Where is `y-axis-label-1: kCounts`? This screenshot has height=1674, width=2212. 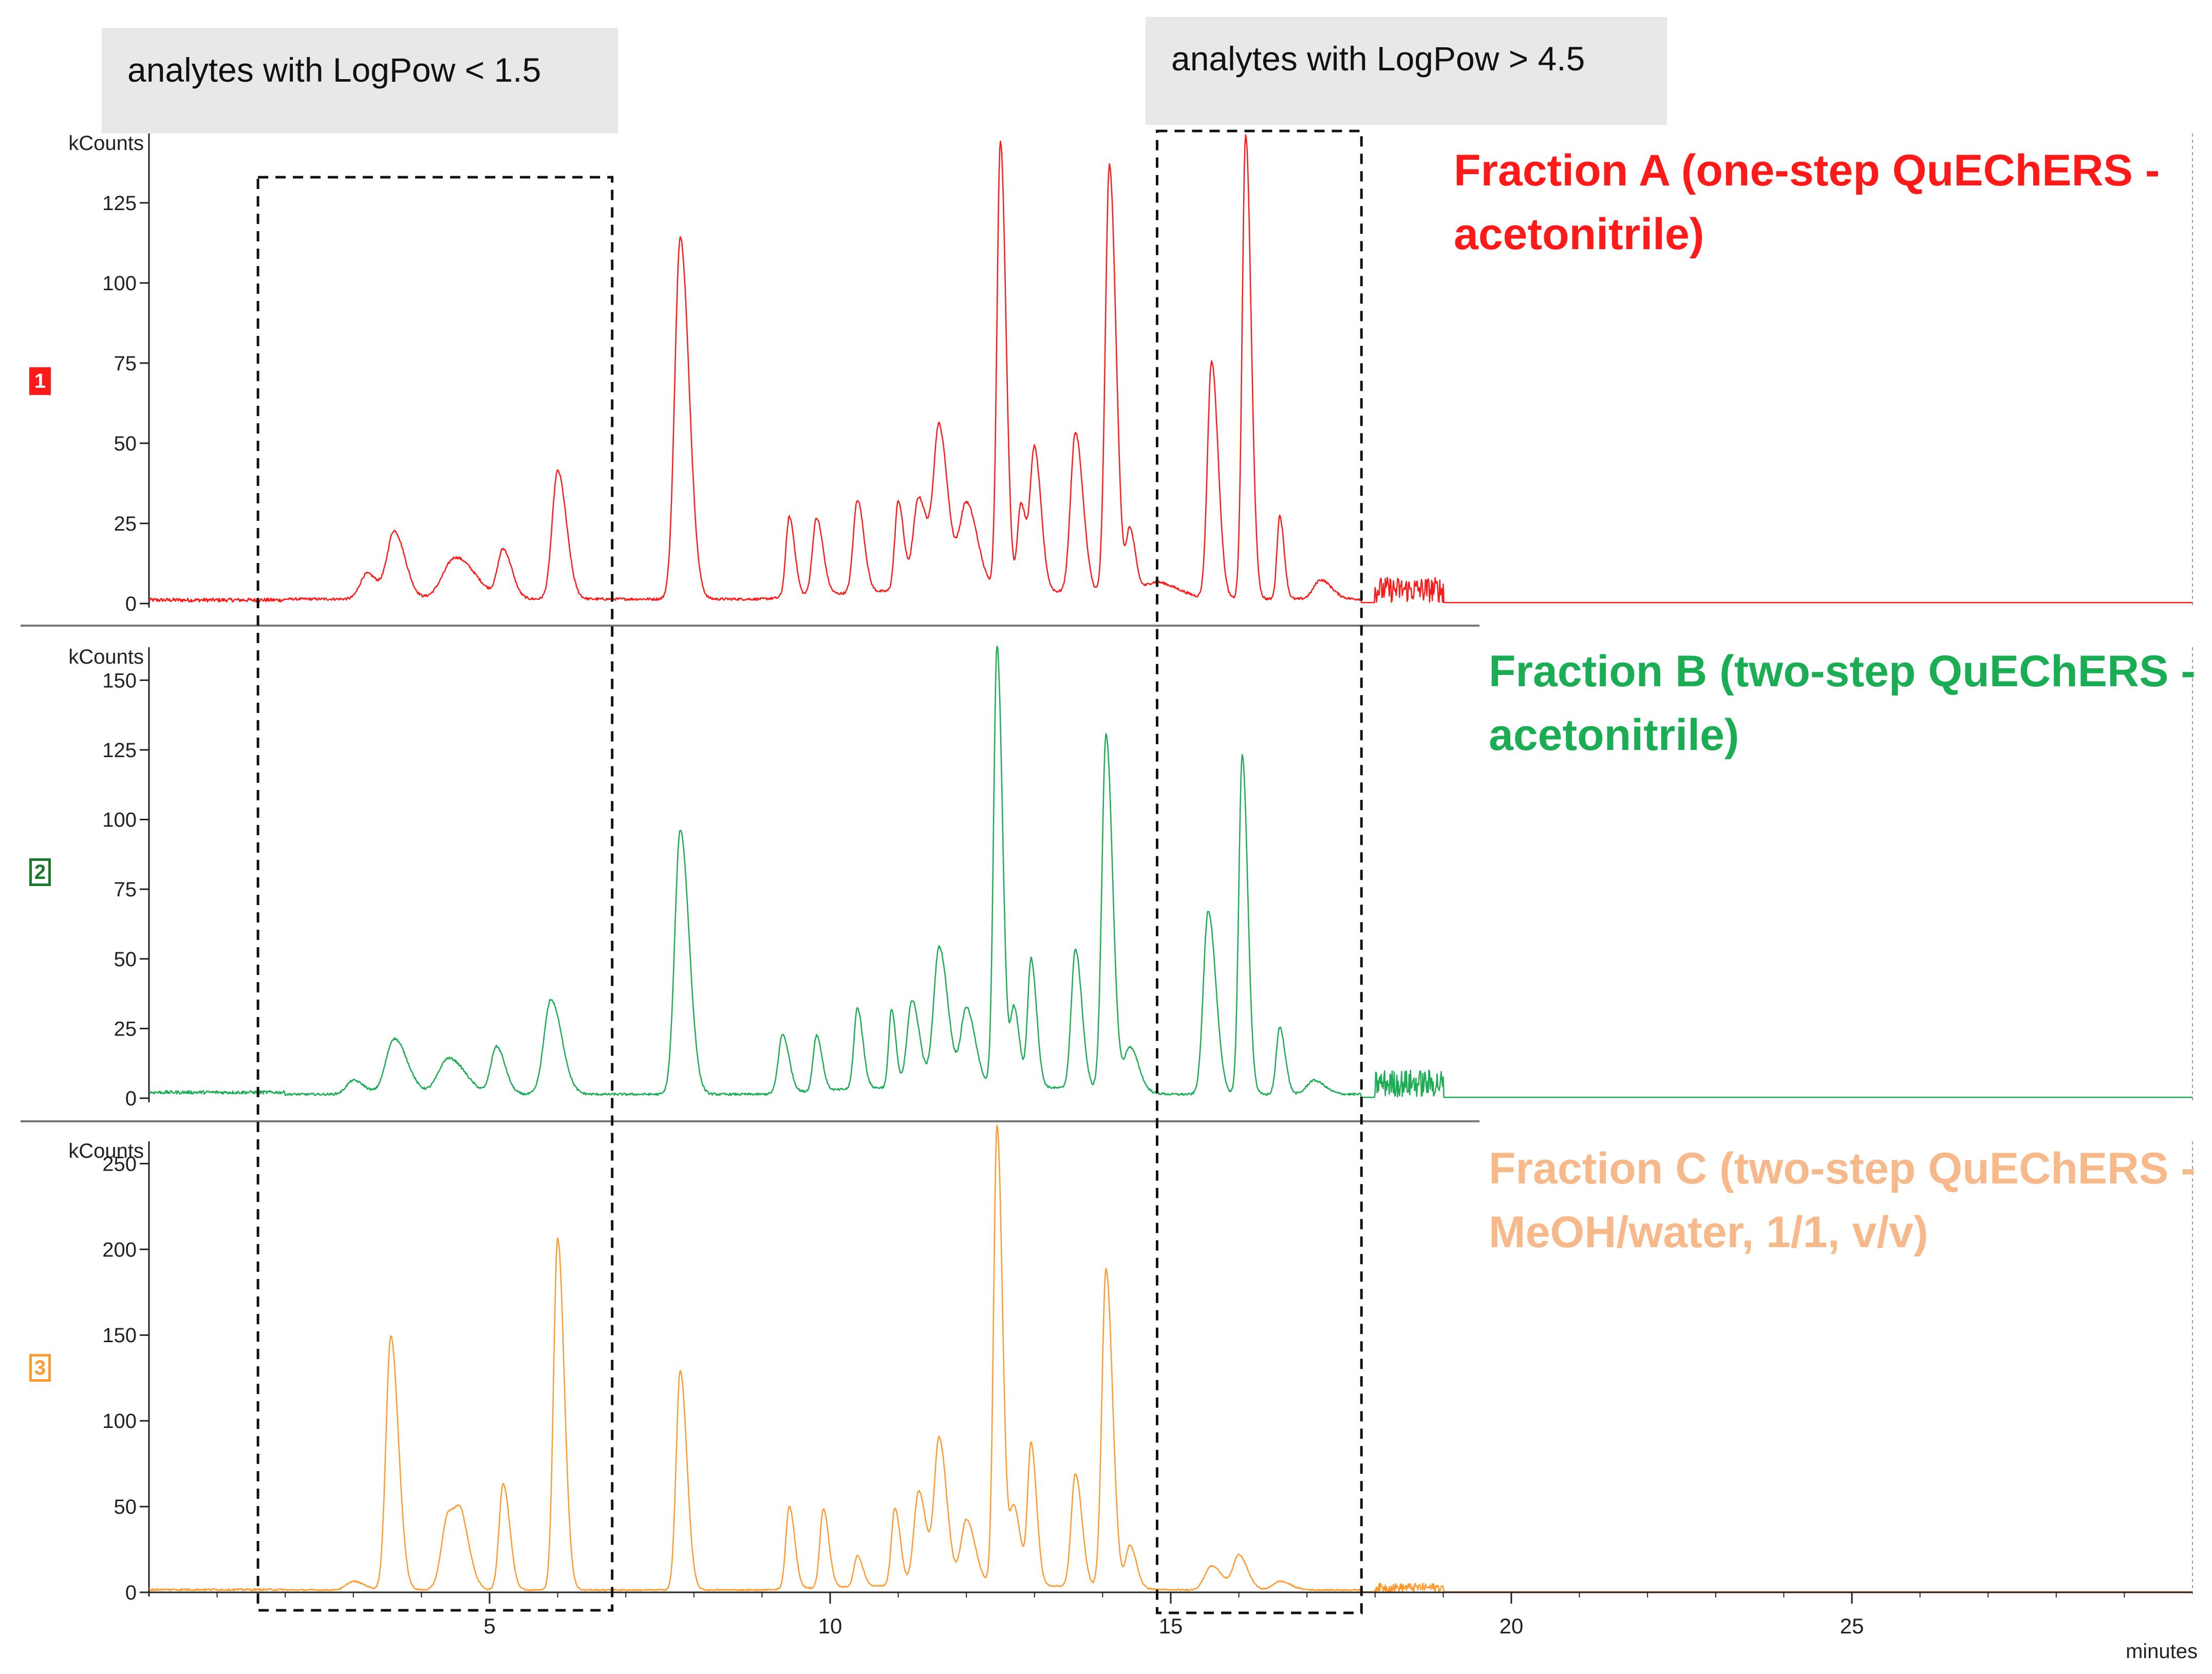 y-axis-label-1: kCounts is located at coordinates (106, 144).